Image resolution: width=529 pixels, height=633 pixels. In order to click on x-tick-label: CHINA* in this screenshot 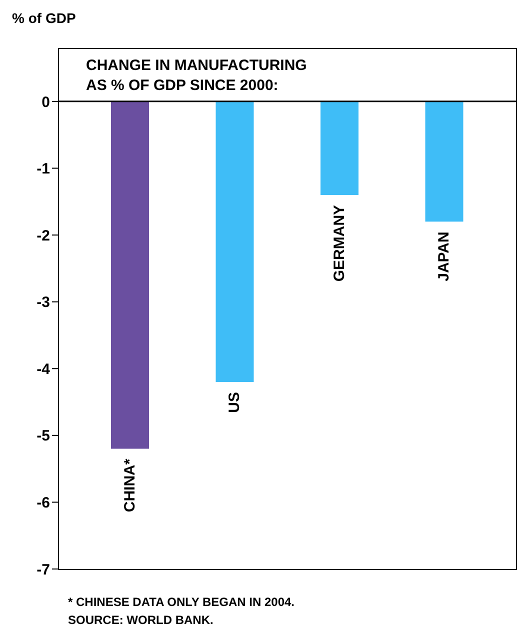, I will do `click(130, 485)`.